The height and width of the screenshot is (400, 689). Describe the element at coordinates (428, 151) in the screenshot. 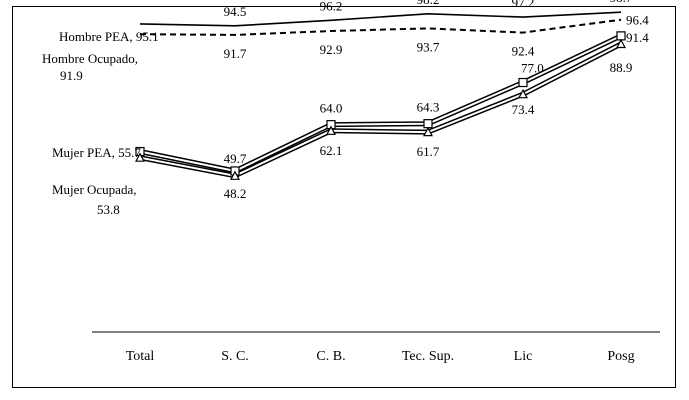

I see `value-label-mujer-ocupada-tec-sup: 61.7` at that location.